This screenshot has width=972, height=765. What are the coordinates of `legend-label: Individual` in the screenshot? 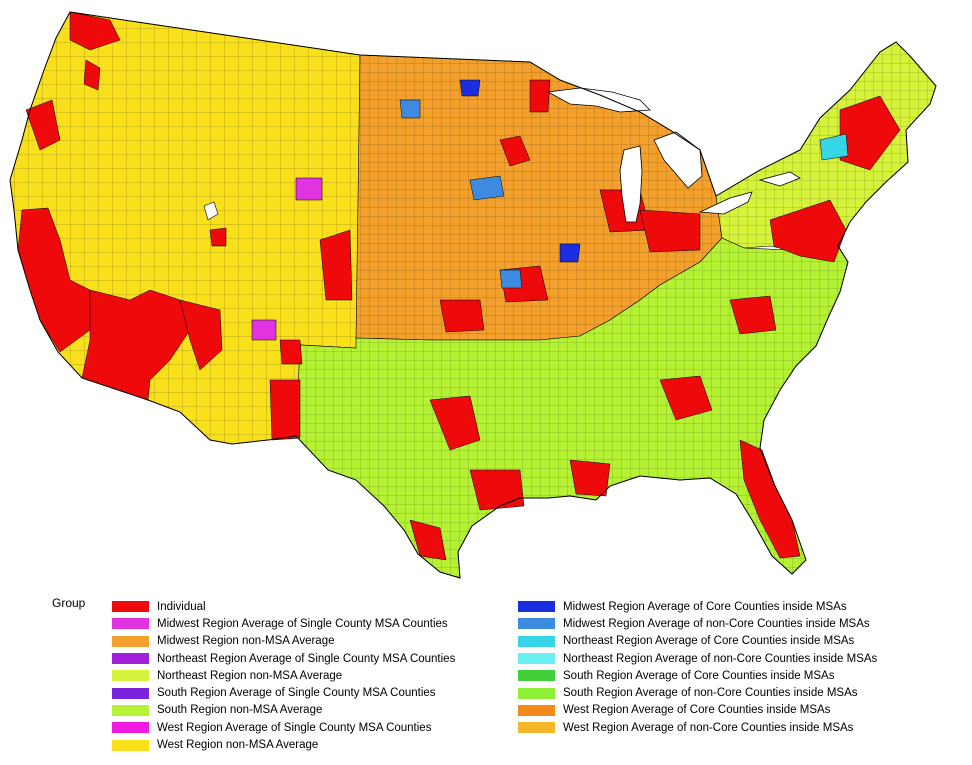 It's located at (181, 606).